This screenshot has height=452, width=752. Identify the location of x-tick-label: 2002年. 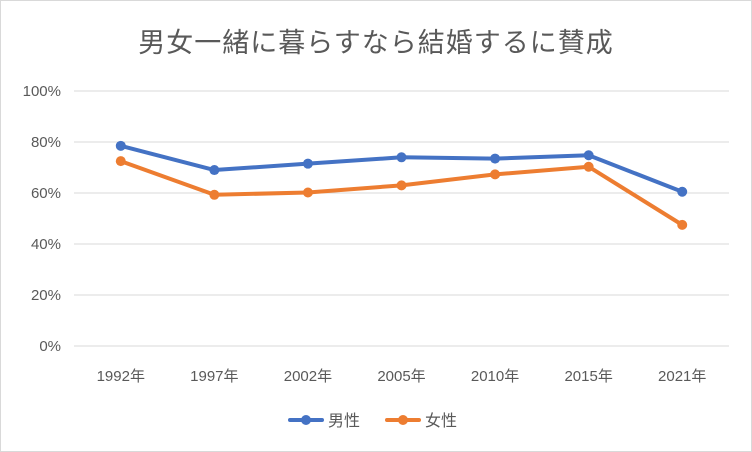
(308, 376).